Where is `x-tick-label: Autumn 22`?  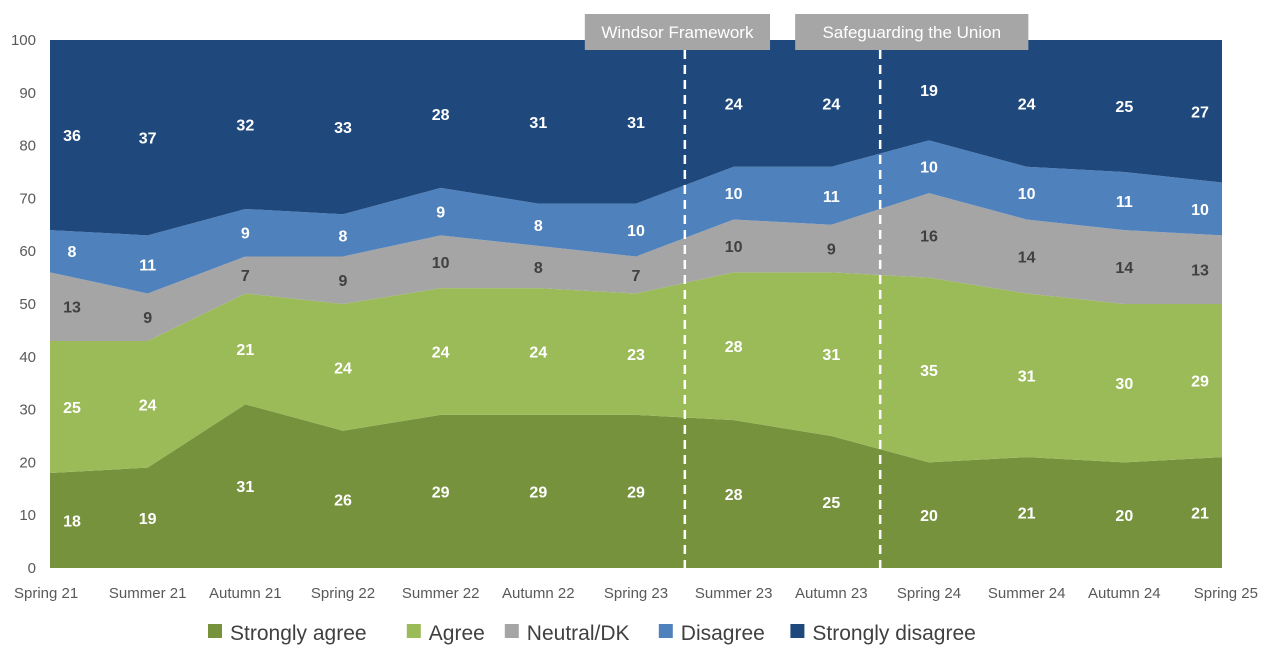
x-tick-label: Autumn 22 is located at coordinates (538, 593).